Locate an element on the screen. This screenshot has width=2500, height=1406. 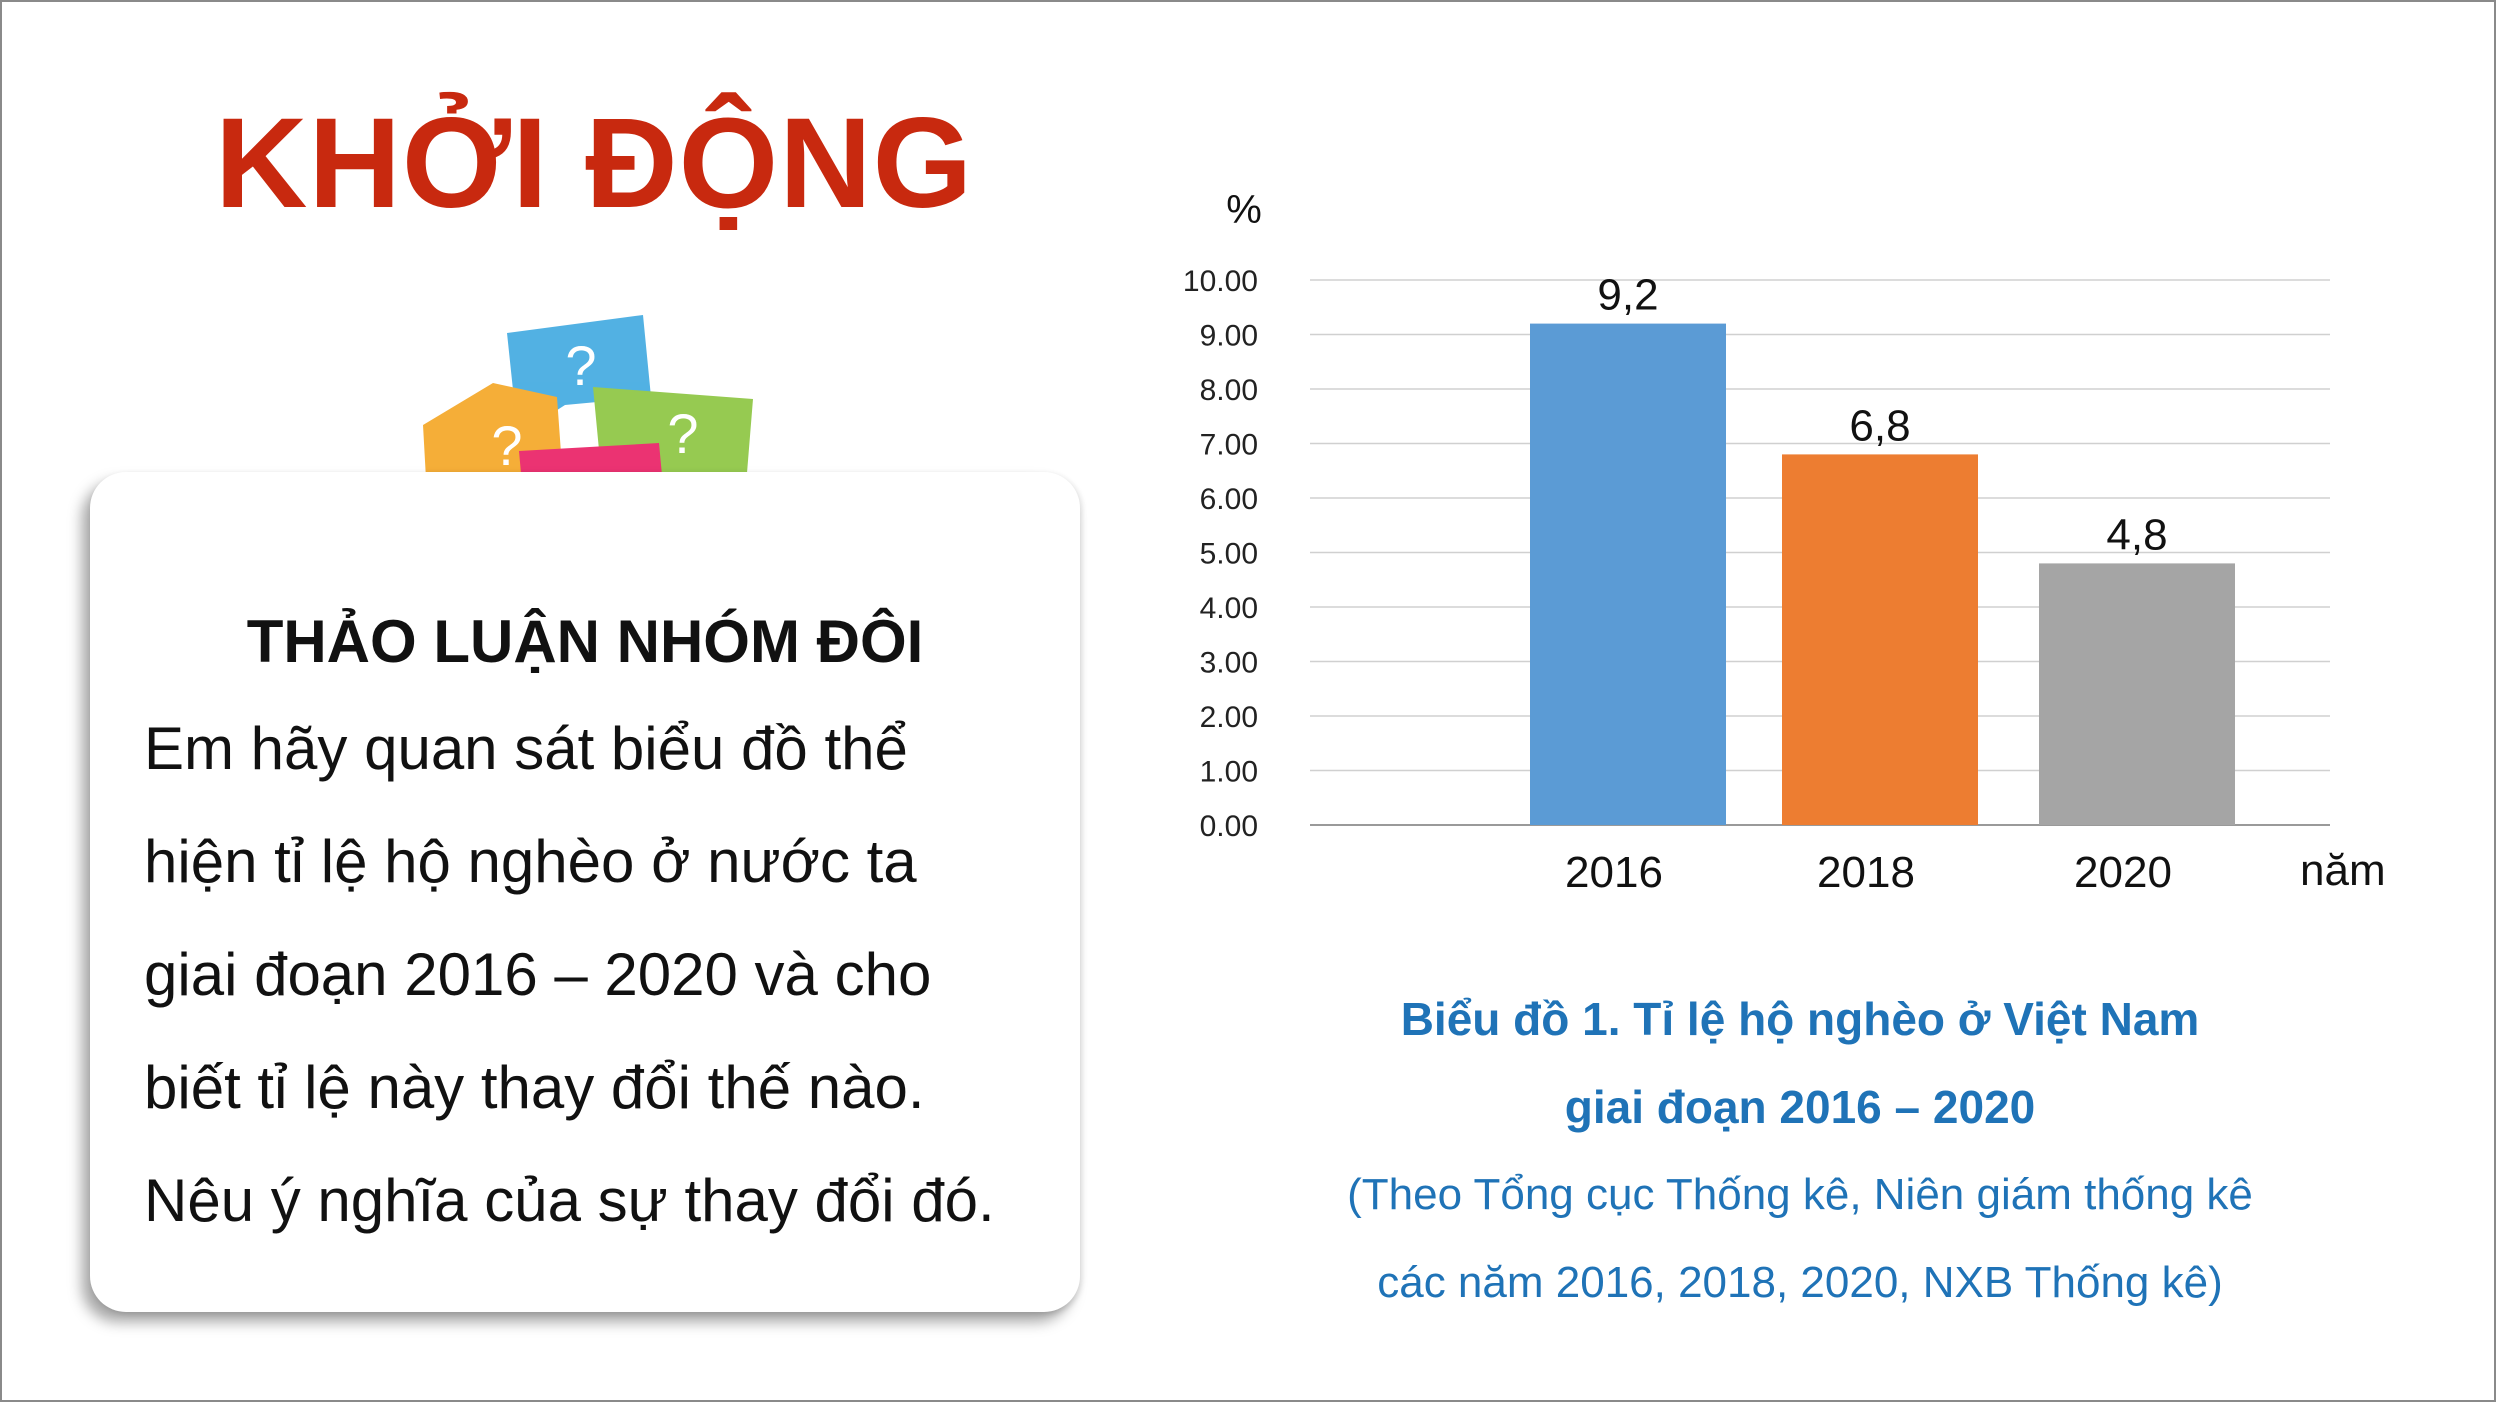
caption-title-line-1: Biểu đồ 1. Tỉ lệ hộ nghèo ở Việt Nam is located at coordinates (1800, 1019).